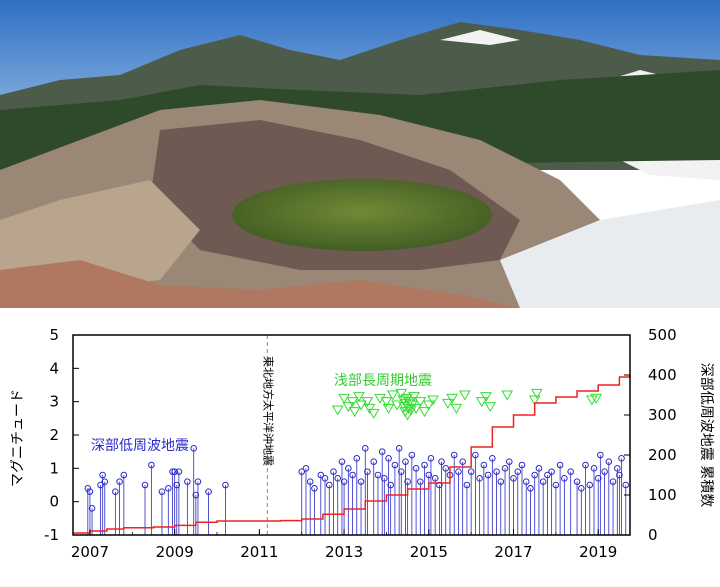 Image resolution: width=720 pixels, height=587 pixels. What do you see at coordinates (662, 495) in the screenshot?
I see `y-right-tick-label-1: 100` at bounding box center [662, 495].